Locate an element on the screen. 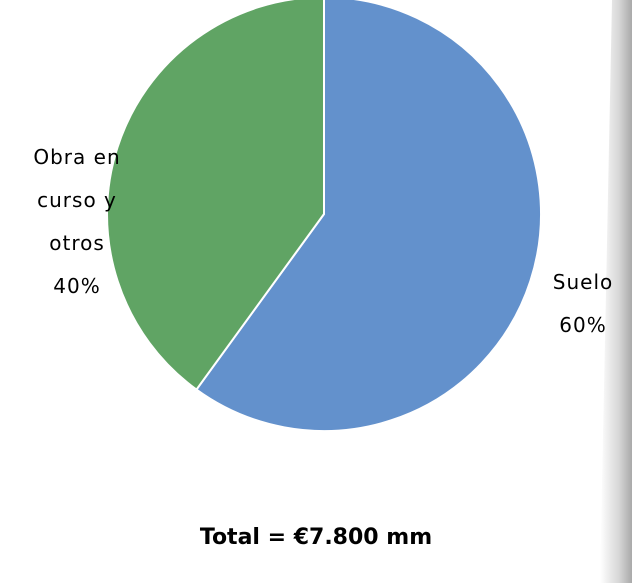 The width and height of the screenshot is (632, 583). slice-label: Obra en curso y otros 40% is located at coordinates (77, 222).